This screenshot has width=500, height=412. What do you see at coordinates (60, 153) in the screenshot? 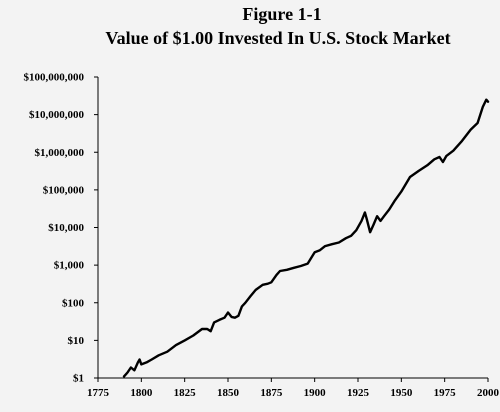
I see `y-tick-label: $1,000,000` at bounding box center [60, 153].